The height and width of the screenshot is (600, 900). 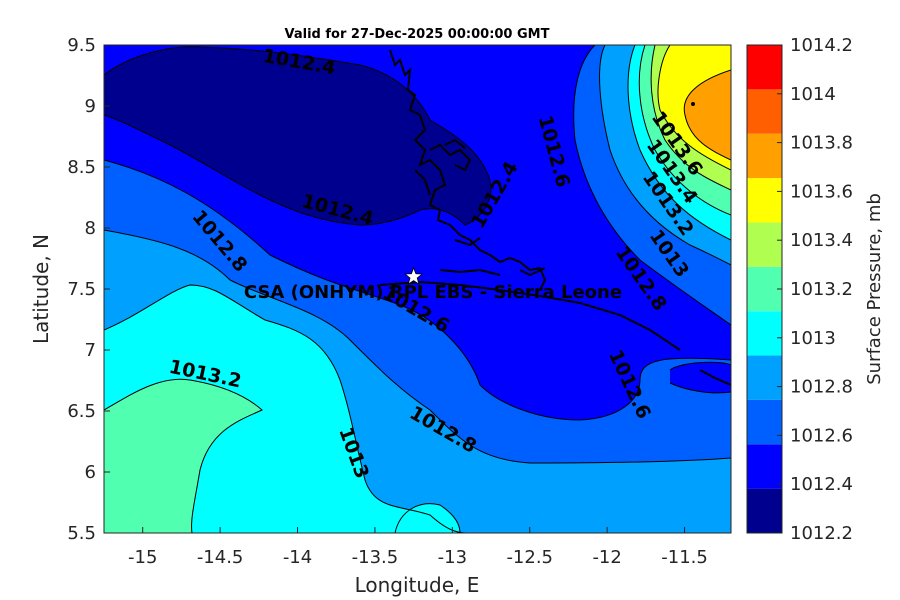 What do you see at coordinates (81, 289) in the screenshot?
I see `y-tick-label: 7.5` at bounding box center [81, 289].